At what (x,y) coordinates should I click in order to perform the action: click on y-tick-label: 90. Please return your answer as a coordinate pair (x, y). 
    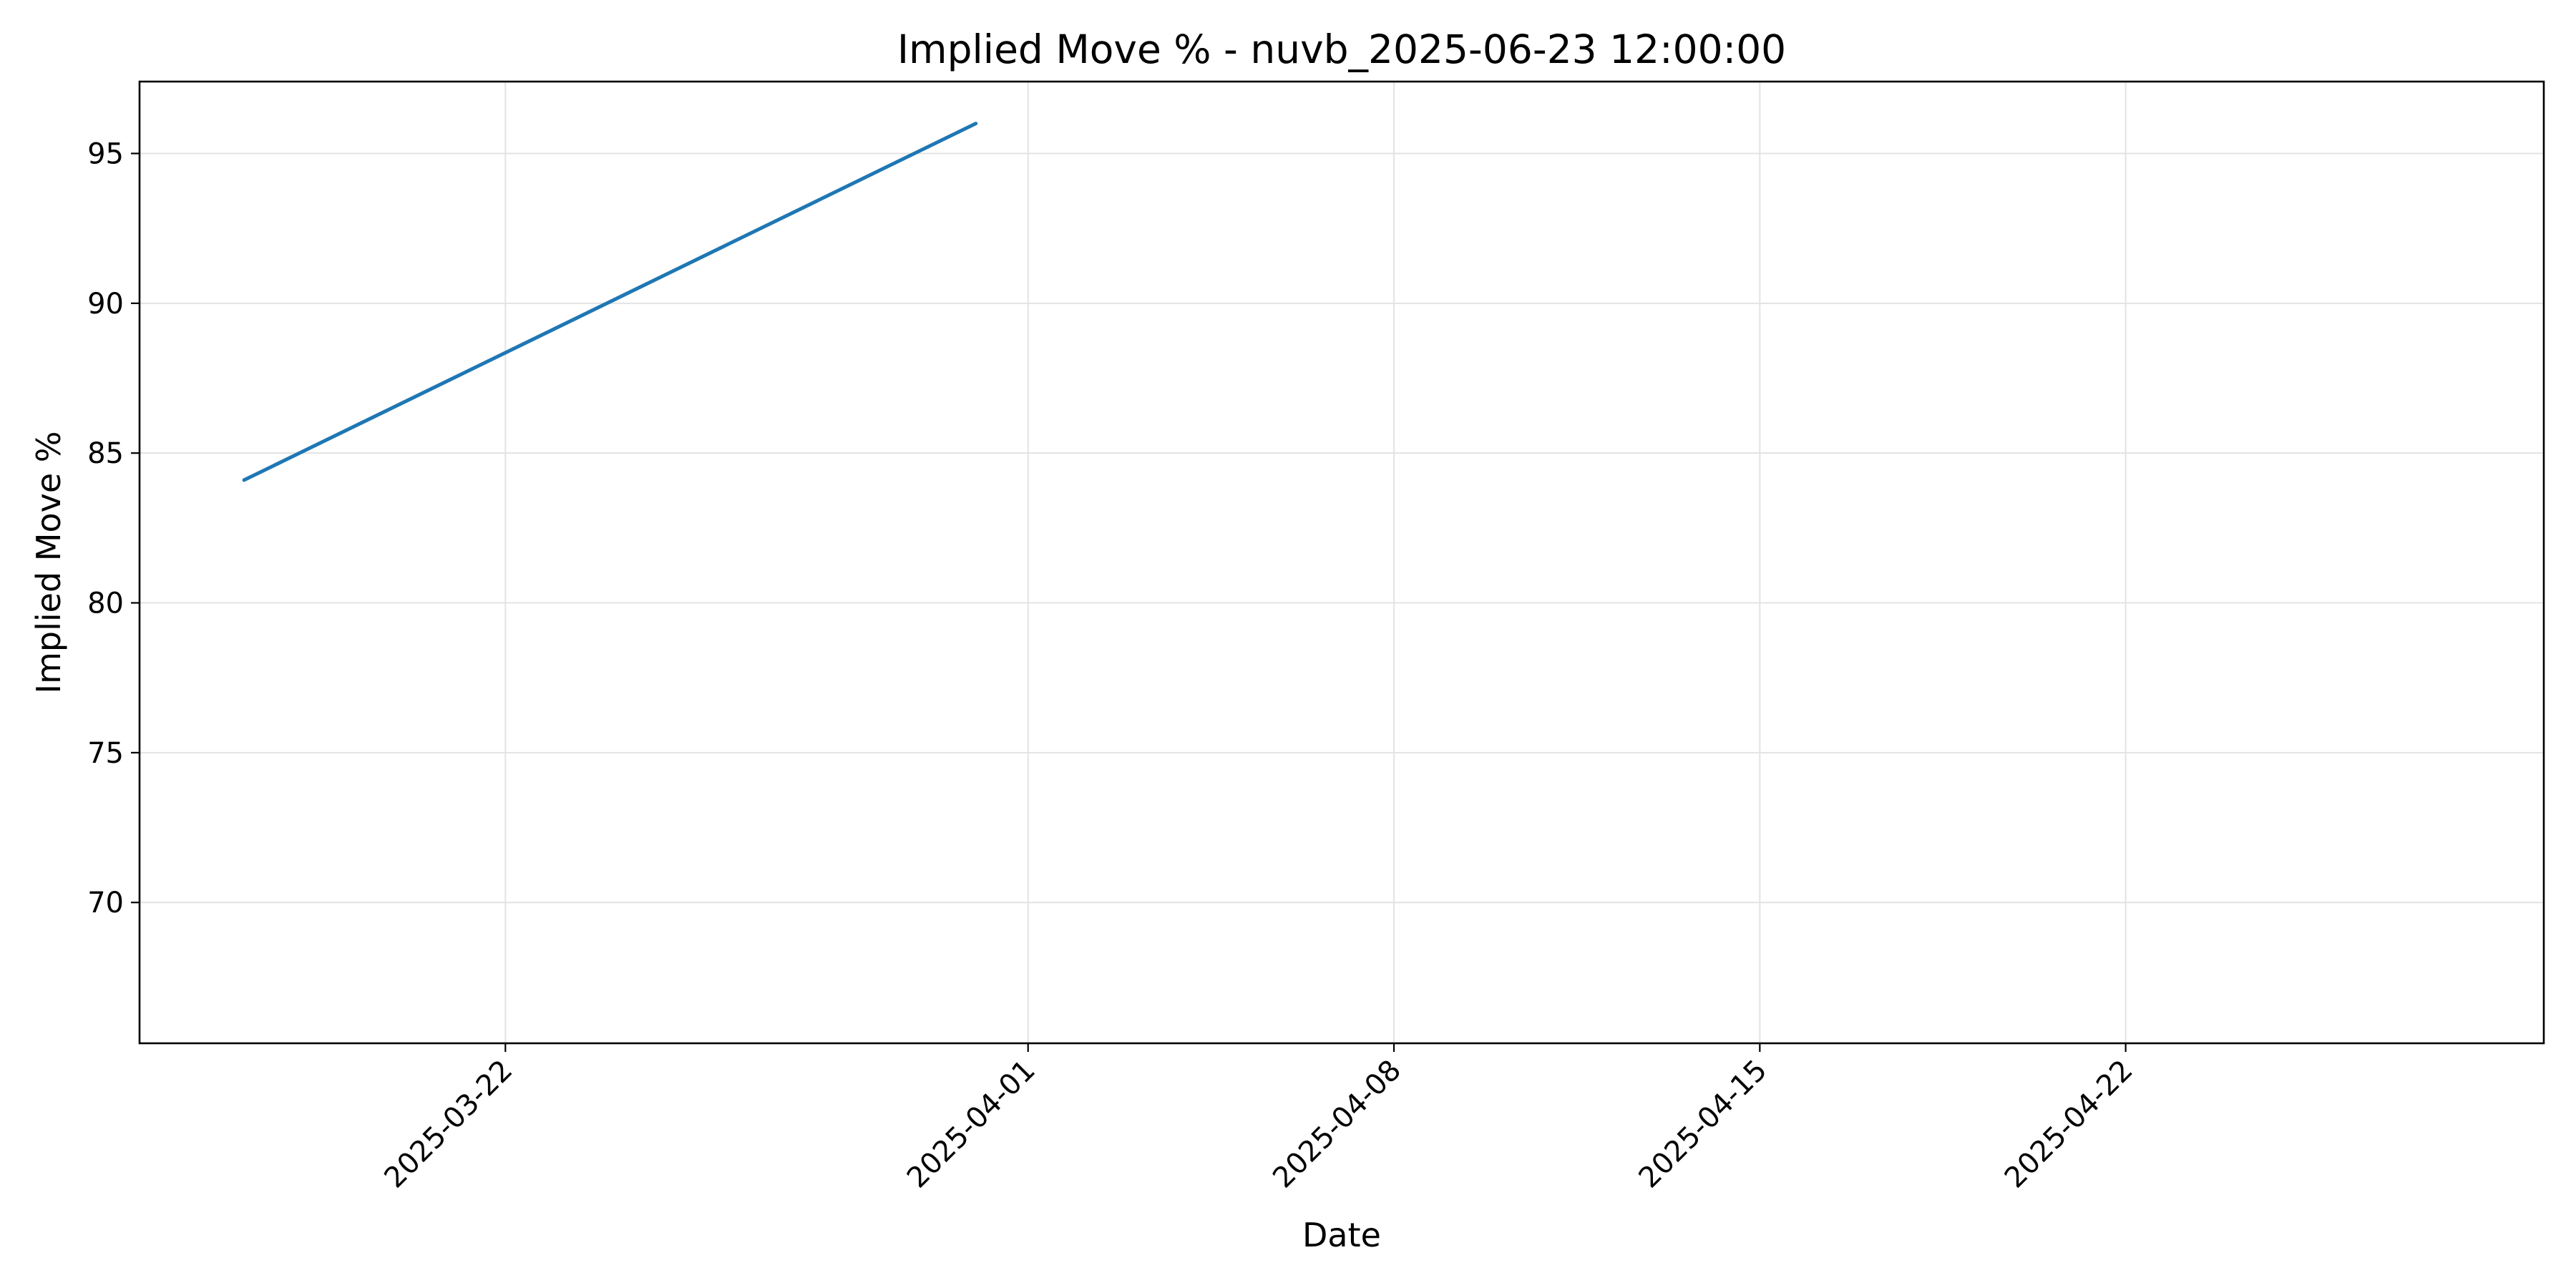
    Looking at the image, I should click on (105, 304).